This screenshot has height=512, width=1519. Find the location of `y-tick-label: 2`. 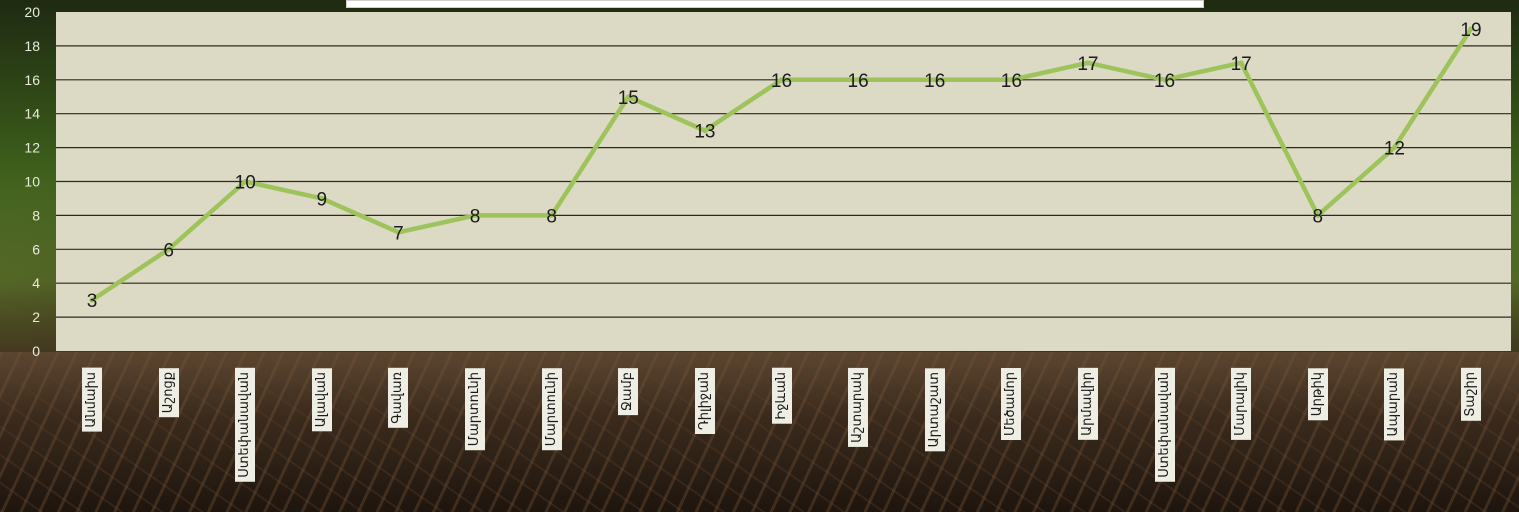

y-tick-label: 2 is located at coordinates (36, 317).